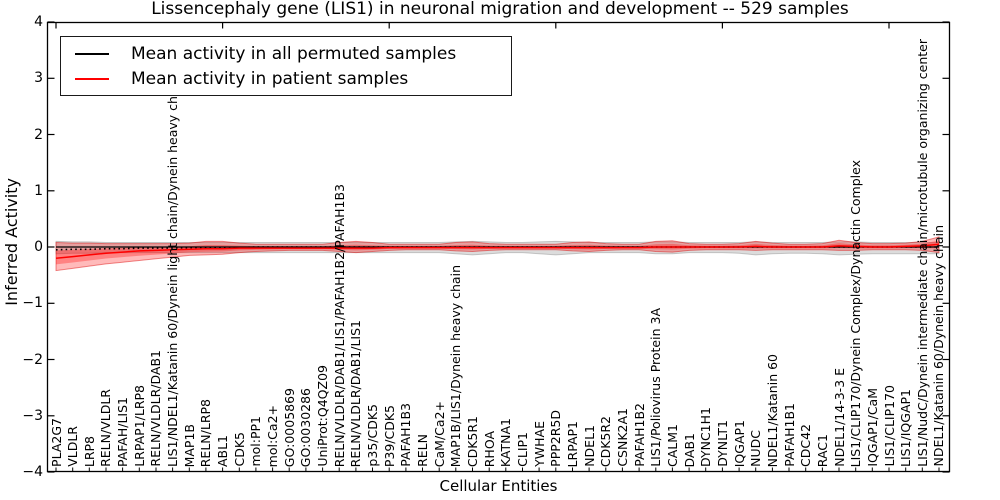  Describe the element at coordinates (772, 410) in the screenshot. I see `x-tick-label: NDEL1/Katanin 60` at that location.